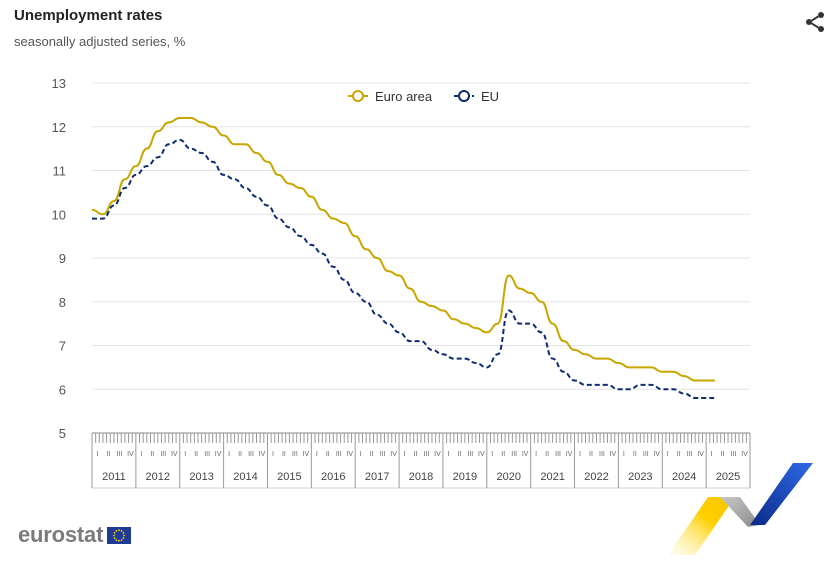 The width and height of the screenshot is (837, 571). Describe the element at coordinates (62, 258) in the screenshot. I see `y-tick-label: 9` at that location.